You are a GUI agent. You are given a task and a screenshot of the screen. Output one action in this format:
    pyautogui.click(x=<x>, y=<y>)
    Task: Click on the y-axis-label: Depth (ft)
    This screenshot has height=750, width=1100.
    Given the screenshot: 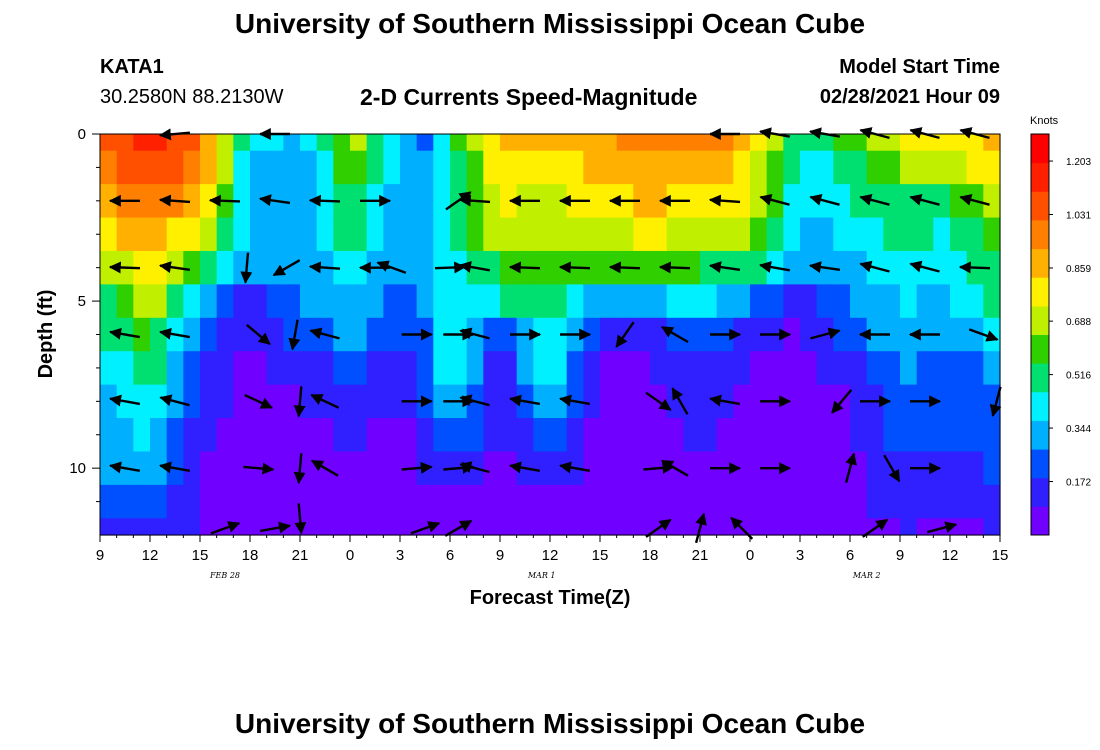 What is the action you would take?
    pyautogui.click(x=46, y=334)
    